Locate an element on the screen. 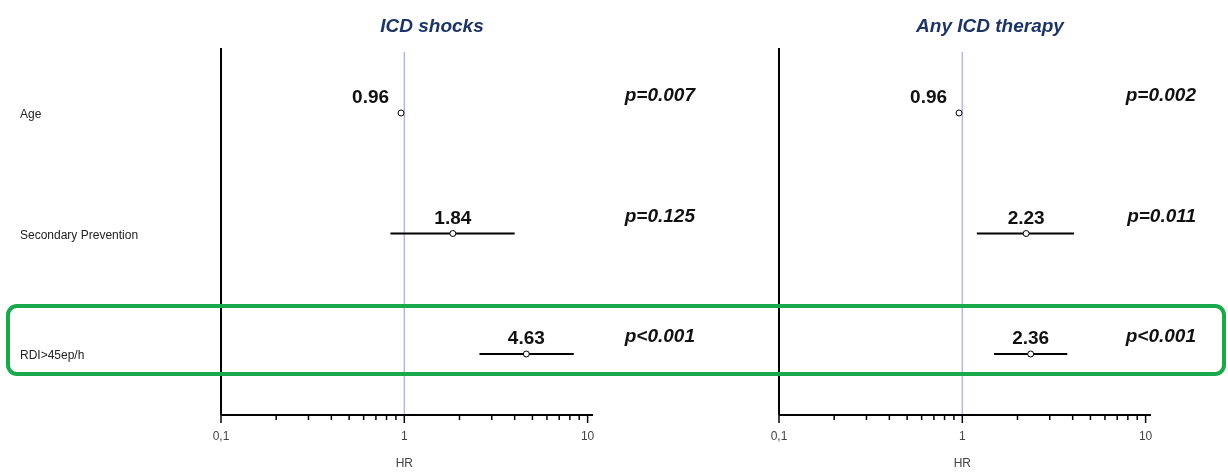  data-label: 1.84 is located at coordinates (453, 217).